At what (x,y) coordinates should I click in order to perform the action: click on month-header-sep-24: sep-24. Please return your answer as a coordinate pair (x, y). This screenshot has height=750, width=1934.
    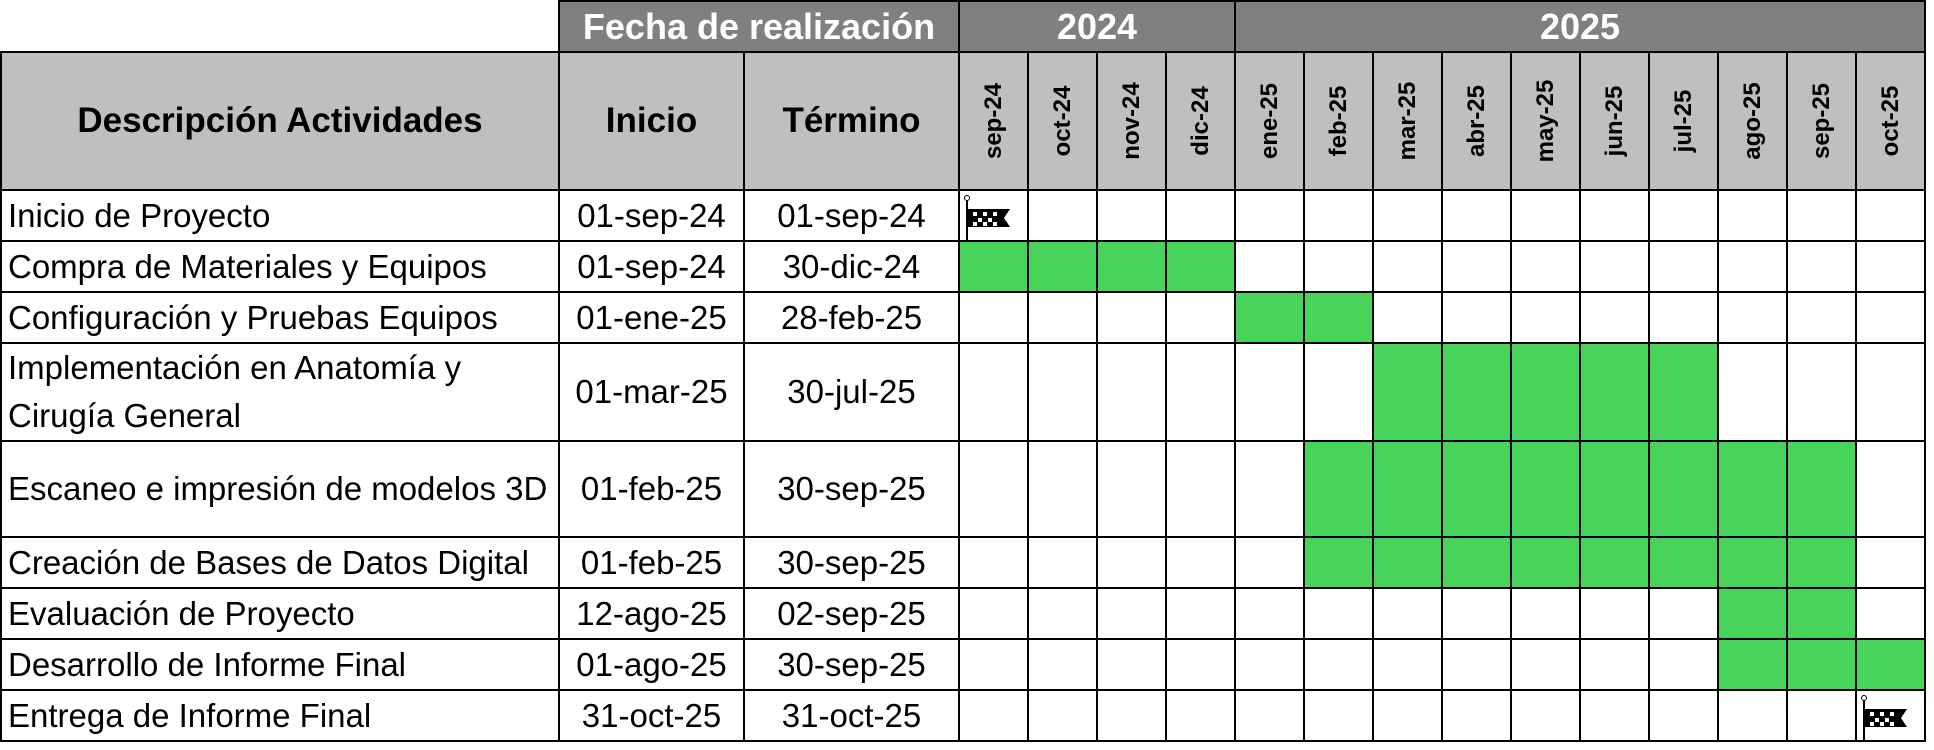
    Looking at the image, I should click on (993, 121).